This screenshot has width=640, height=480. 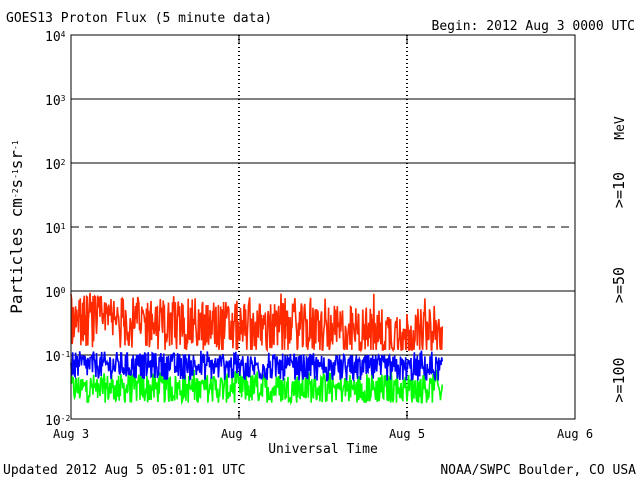 I want to click on legend-entry-ge10: >=10, so click(x=619, y=190).